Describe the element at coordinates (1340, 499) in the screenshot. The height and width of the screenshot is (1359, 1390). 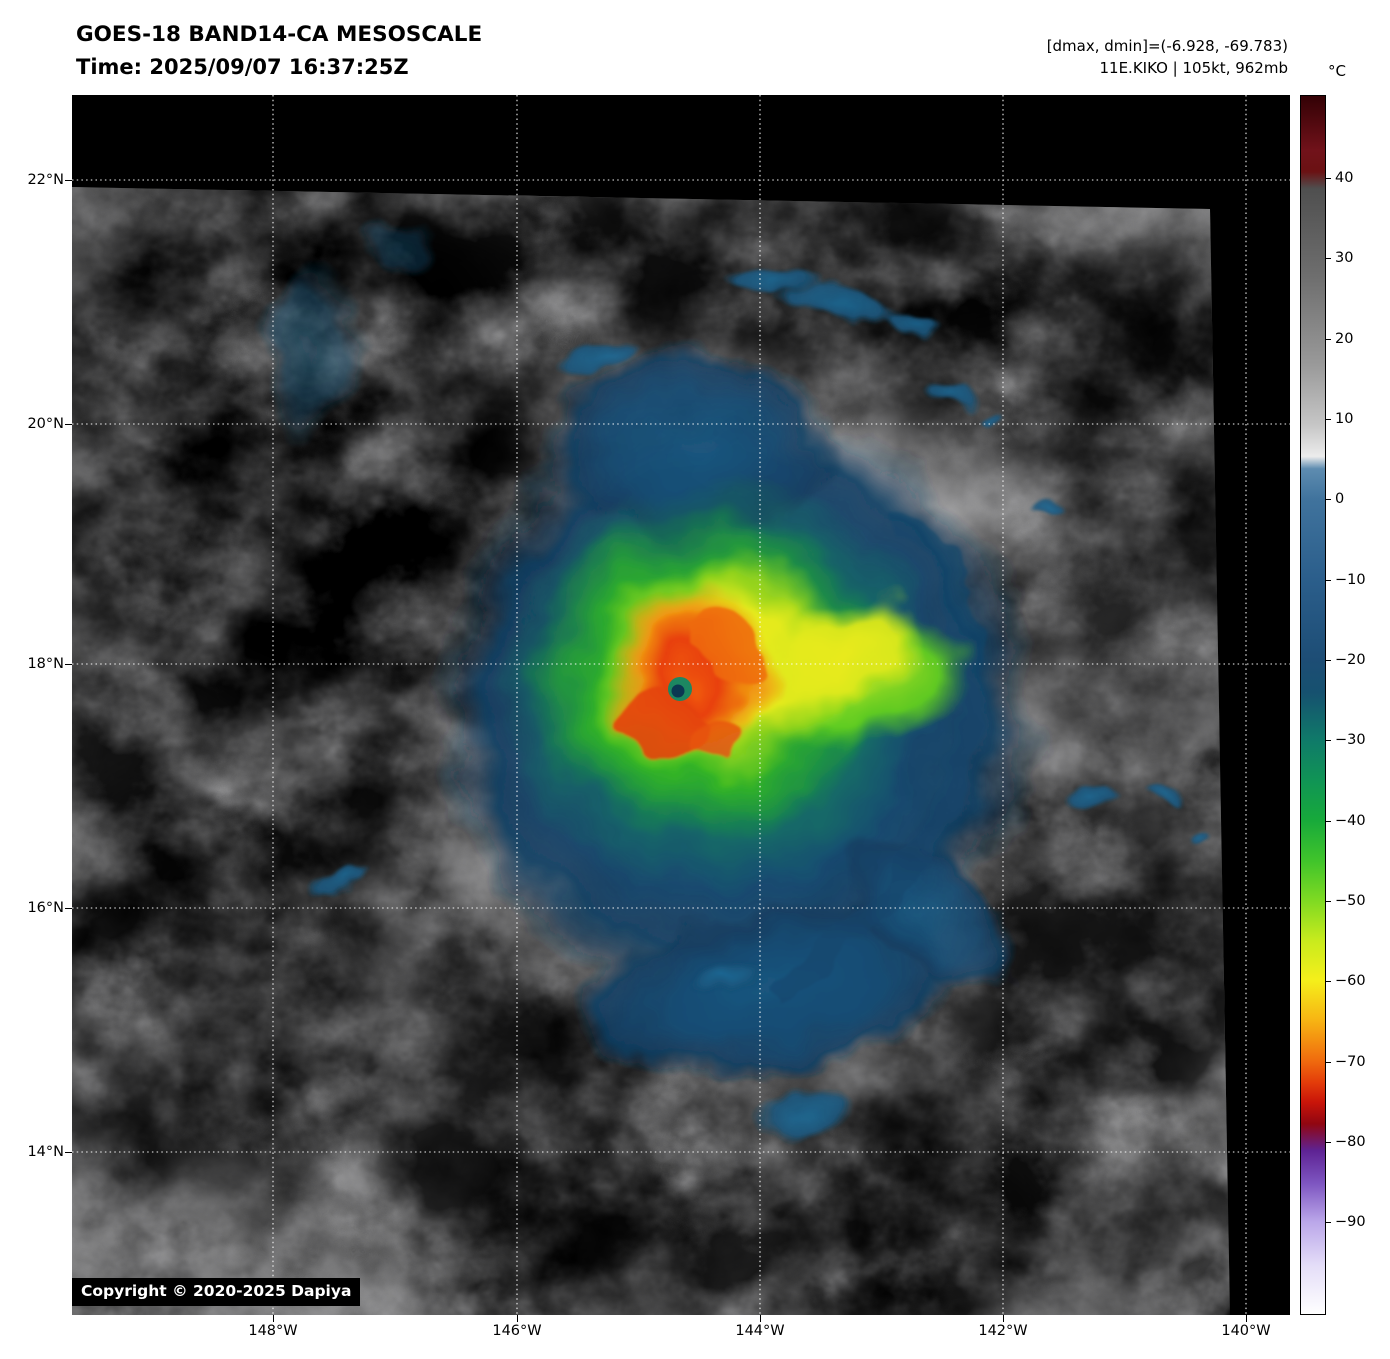
I see `colorbar-tick-label: 0` at that location.